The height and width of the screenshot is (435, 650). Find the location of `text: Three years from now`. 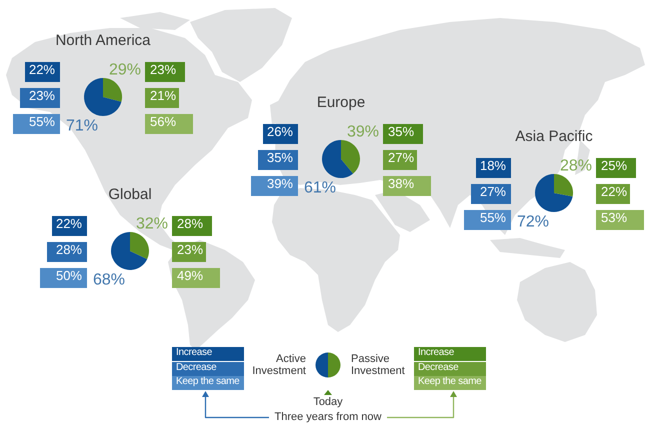

text: Three years from now is located at coordinates (328, 418).